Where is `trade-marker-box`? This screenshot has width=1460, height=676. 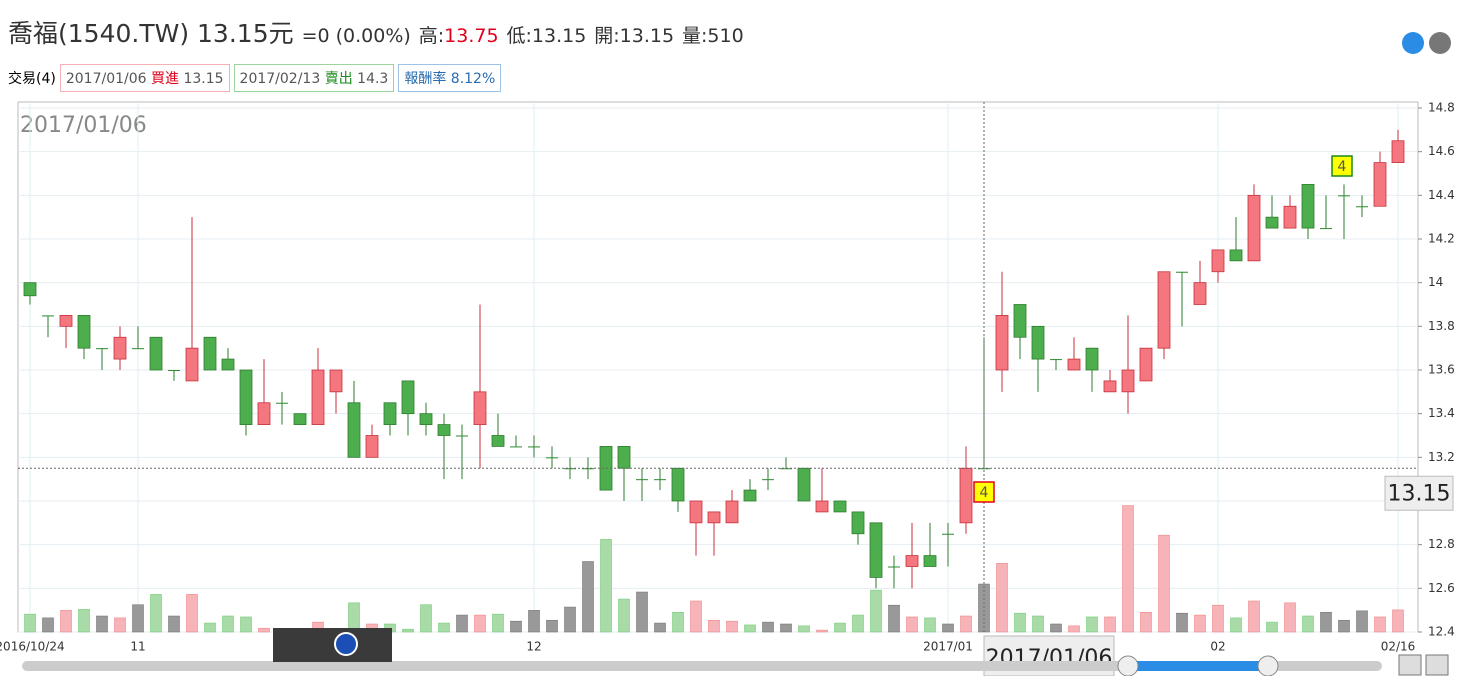 trade-marker-box is located at coordinates (1342, 166).